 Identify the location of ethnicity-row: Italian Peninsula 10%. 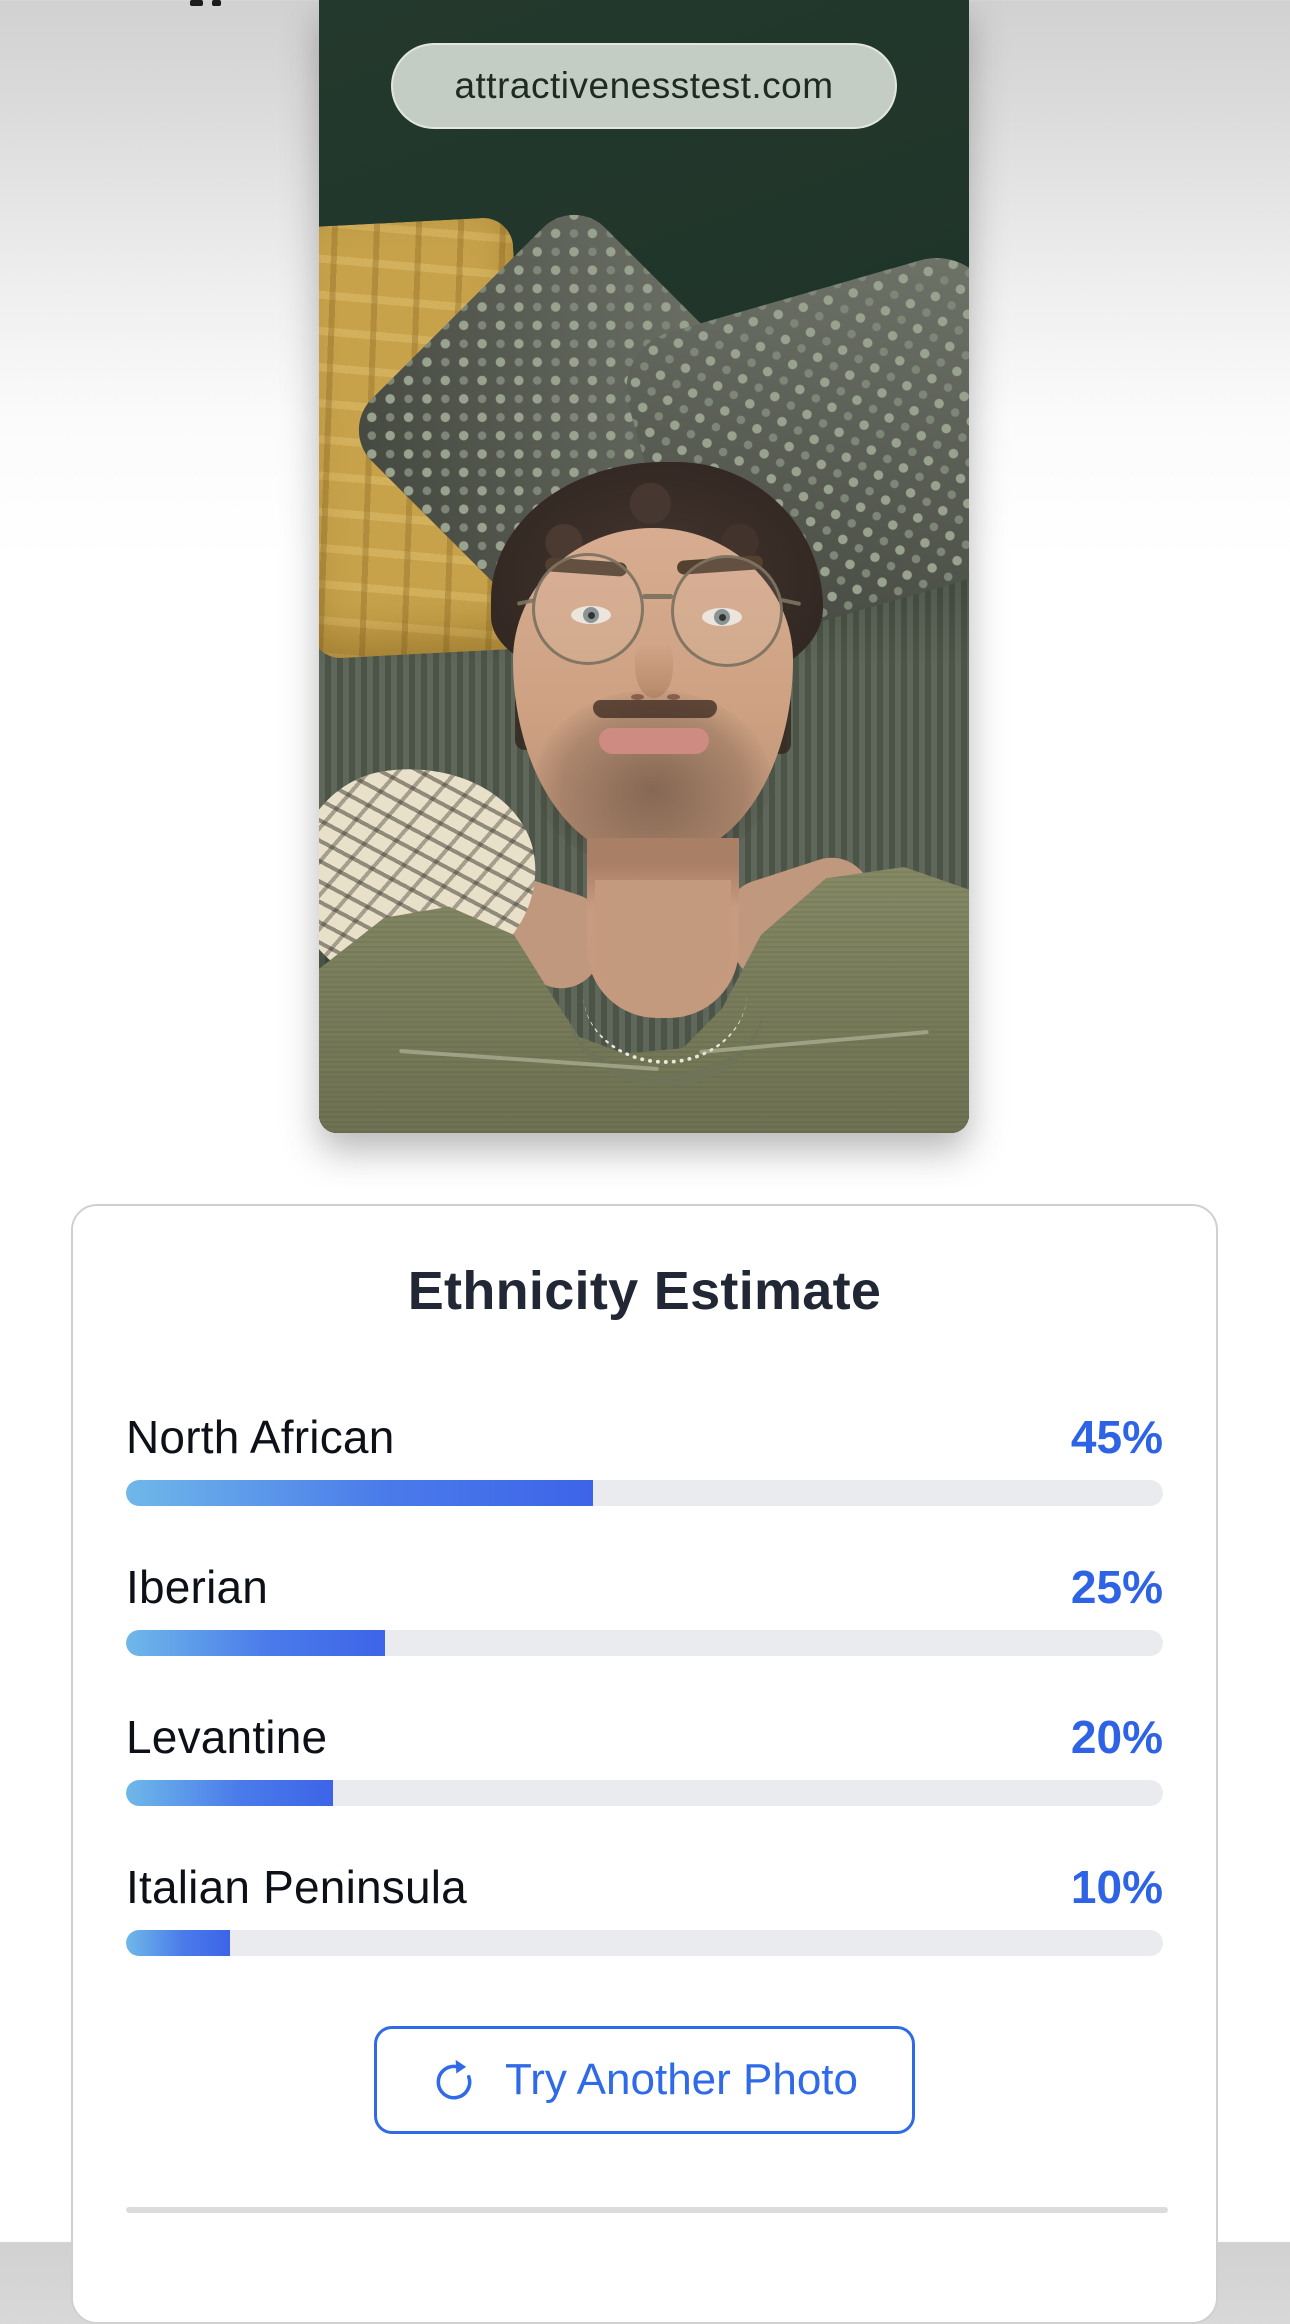
(644, 1908).